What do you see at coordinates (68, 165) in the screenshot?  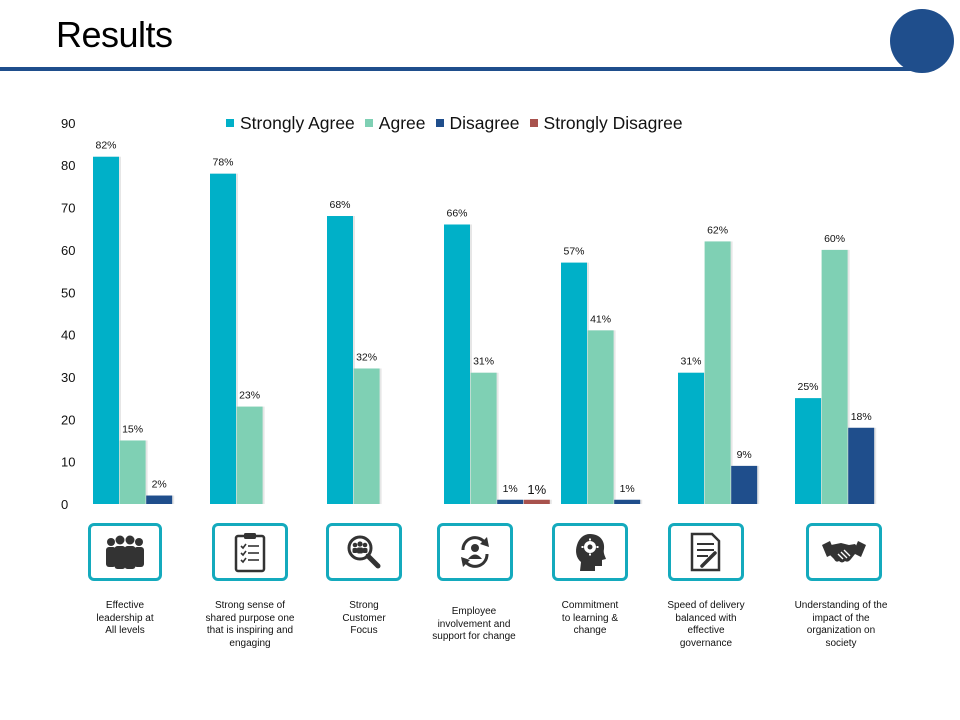 I see `y-tick-label: 80` at bounding box center [68, 165].